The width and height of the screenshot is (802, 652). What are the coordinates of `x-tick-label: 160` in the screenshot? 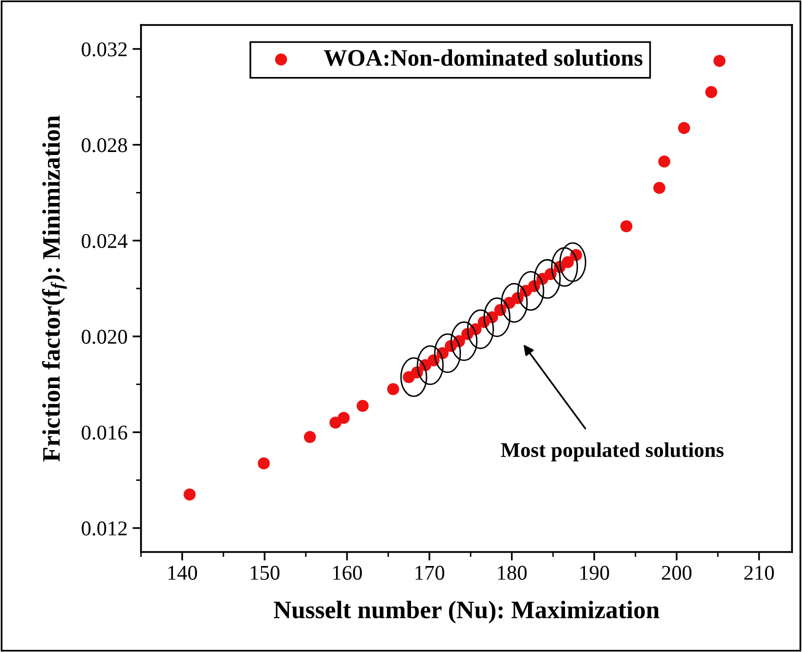 It's located at (347, 573).